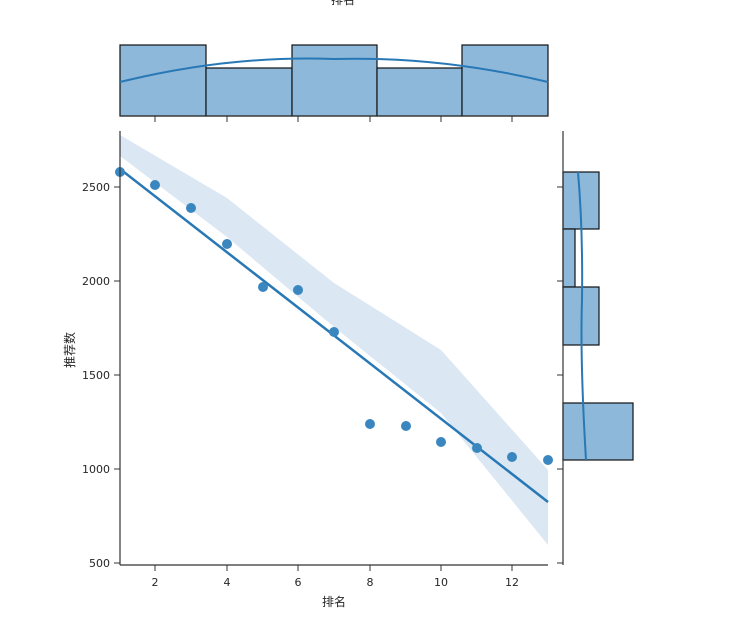 The height and width of the screenshot is (636, 729). What do you see at coordinates (334, 601) in the screenshot?
I see `x-axis-label: 排名` at bounding box center [334, 601].